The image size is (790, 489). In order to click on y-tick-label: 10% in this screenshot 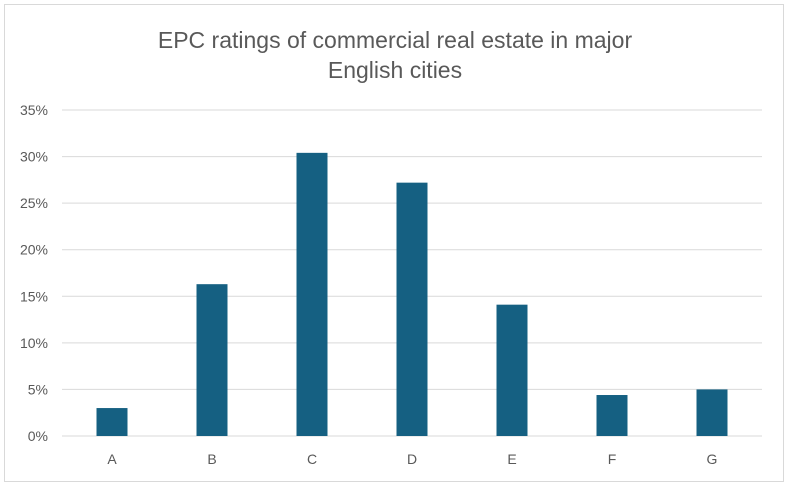, I will do `click(34, 343)`.